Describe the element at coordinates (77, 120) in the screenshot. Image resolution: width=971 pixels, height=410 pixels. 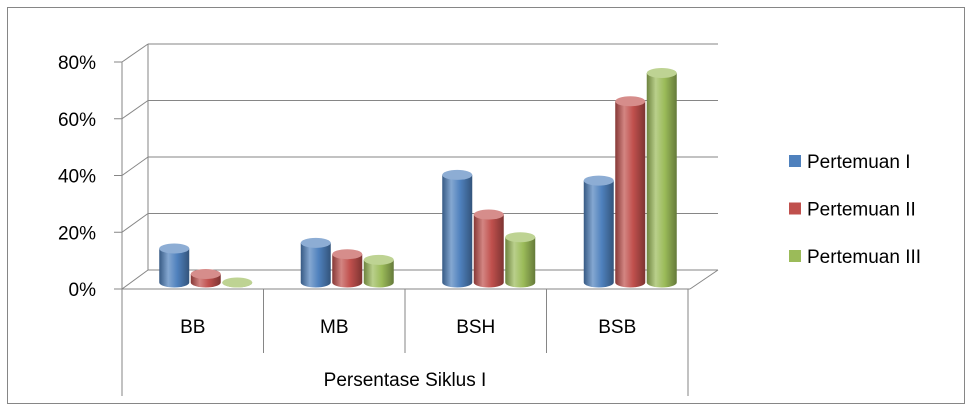
I see `y-tick-label: 60%` at that location.